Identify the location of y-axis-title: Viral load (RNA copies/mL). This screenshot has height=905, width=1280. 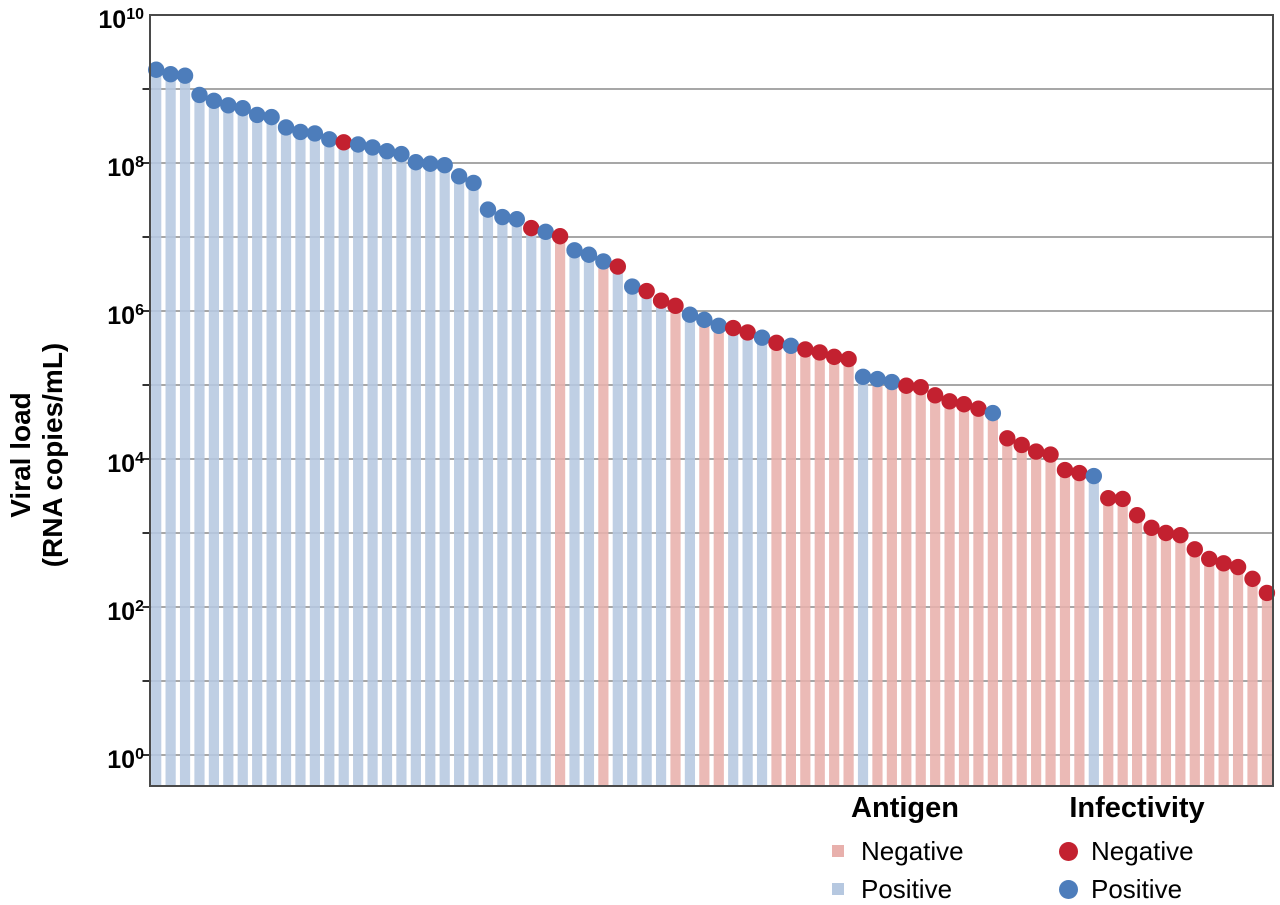
(38, 455).